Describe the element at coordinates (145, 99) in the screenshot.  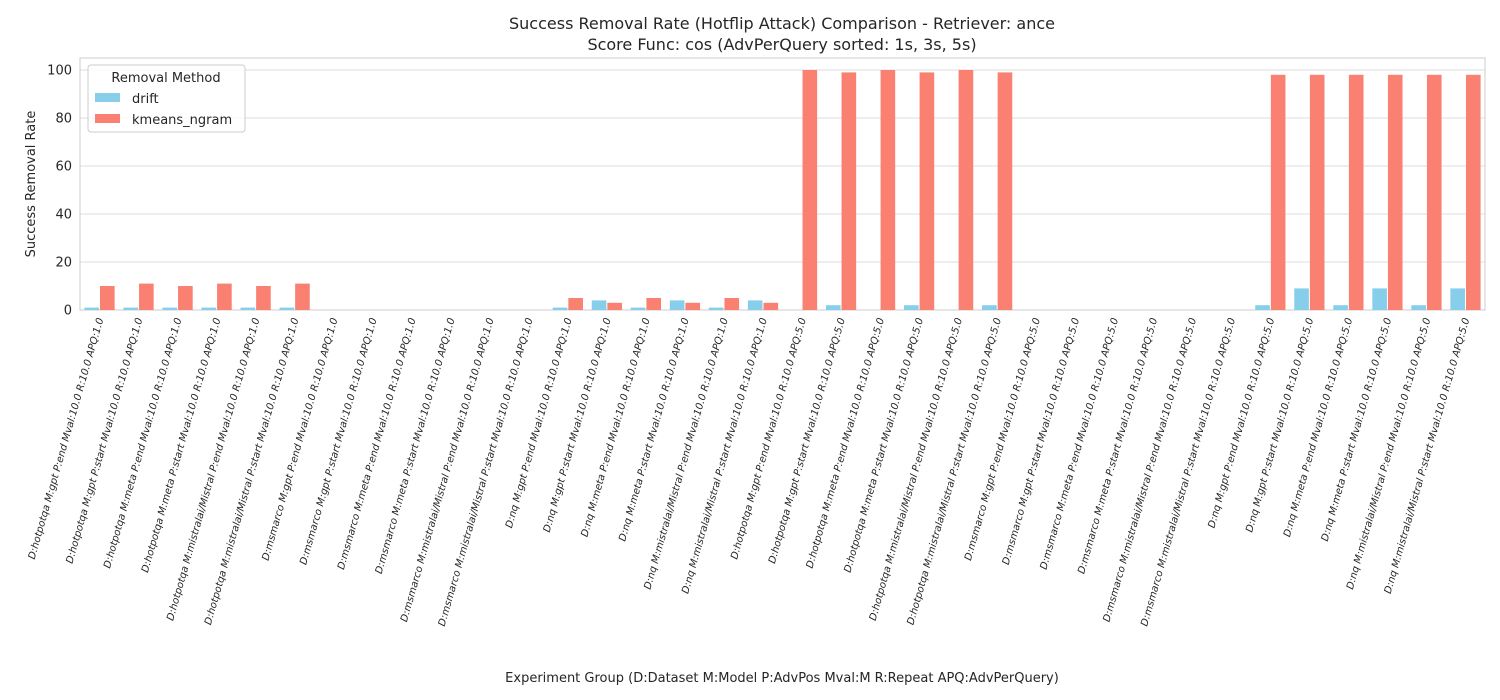
I see `legend-label-drift: drift` at that location.